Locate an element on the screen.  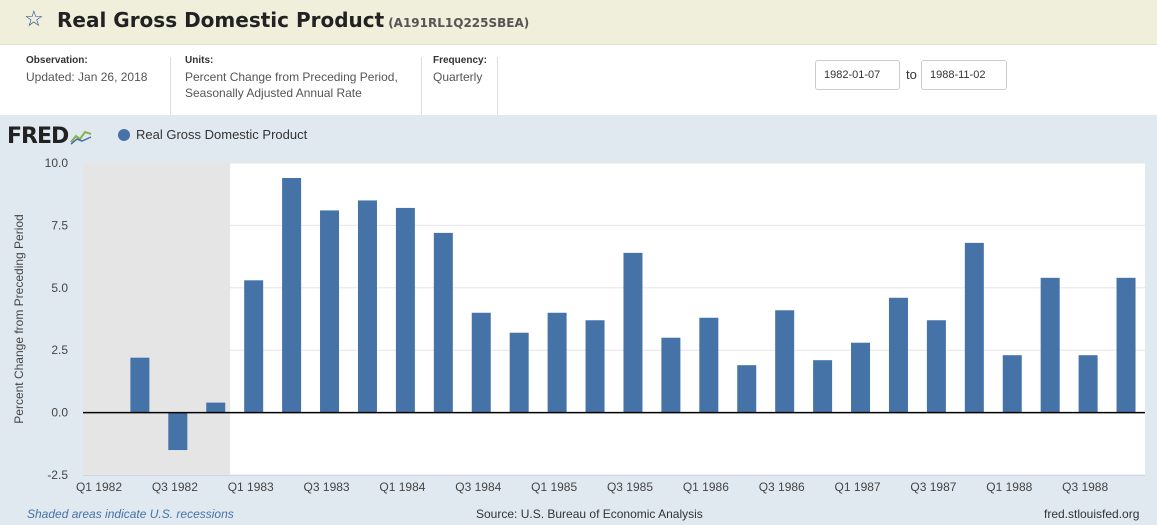
bar-q2-1982 is located at coordinates (140, 385).